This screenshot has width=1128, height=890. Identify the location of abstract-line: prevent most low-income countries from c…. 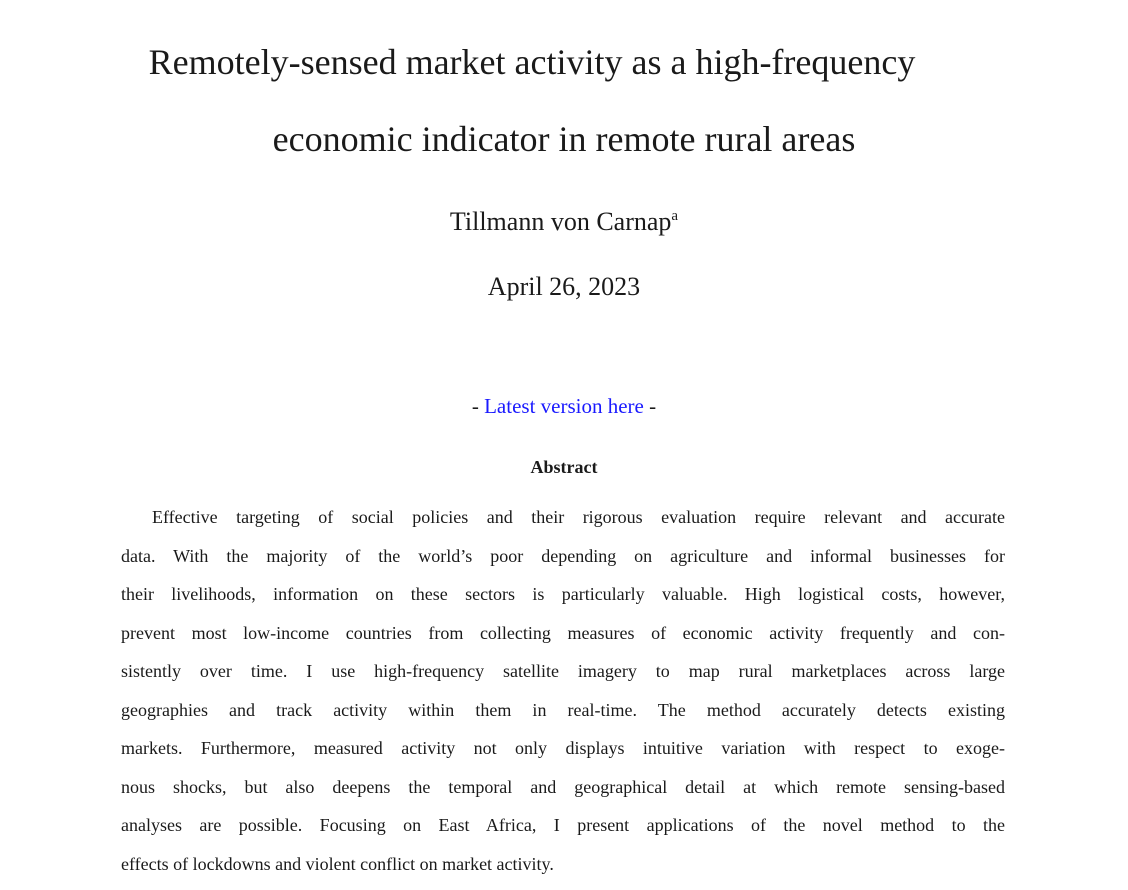
(563, 640).